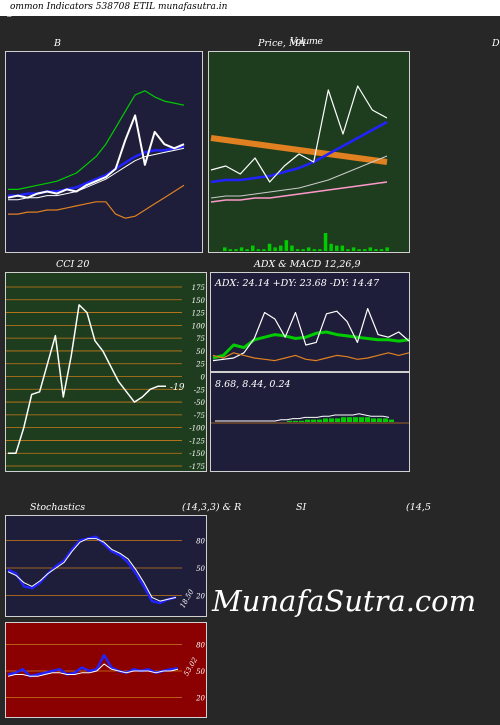  What do you see at coordinates (282, 43) in the screenshot?
I see `price-ma-title: Price, MA` at bounding box center [282, 43].